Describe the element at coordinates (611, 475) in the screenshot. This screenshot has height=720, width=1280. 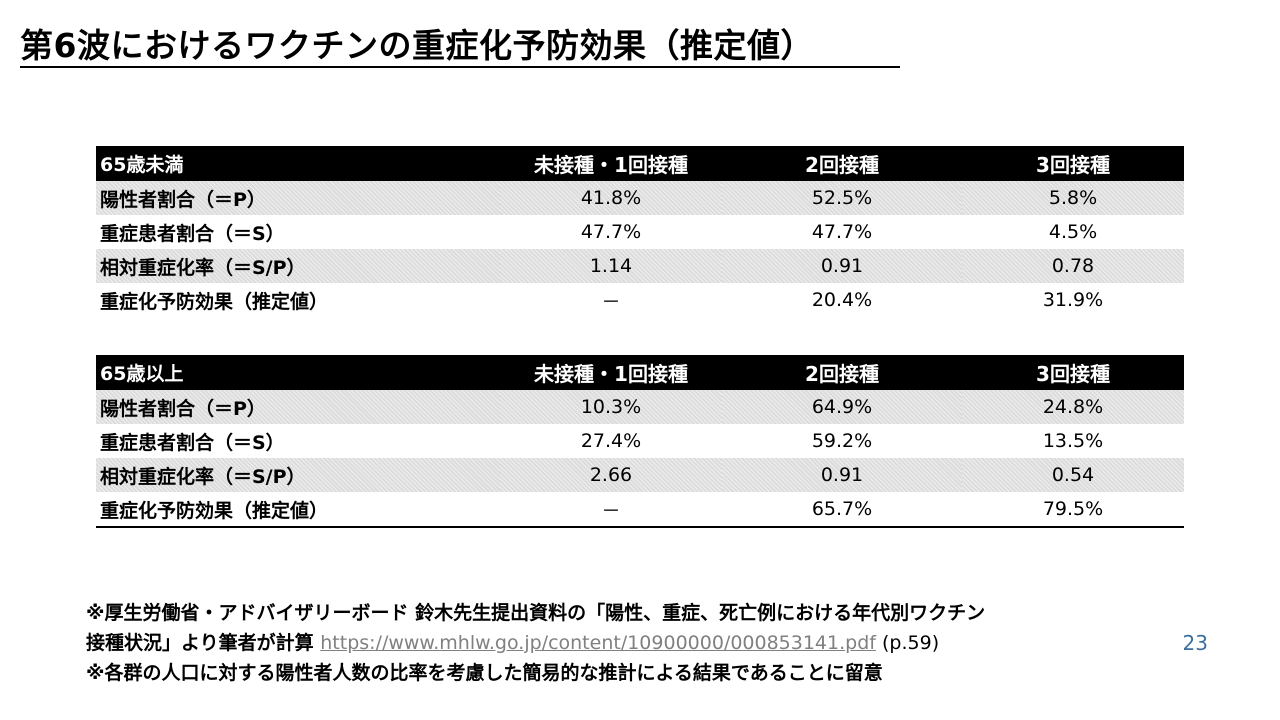
I see `cell-value: 2.66` at that location.